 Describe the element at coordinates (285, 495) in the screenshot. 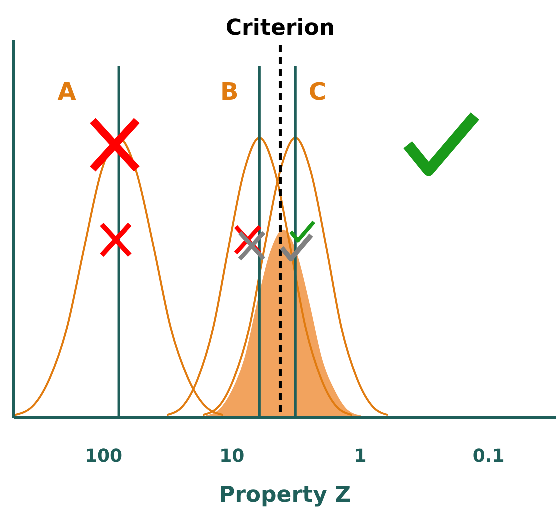

I see `x-axis-title: Property Z` at that location.